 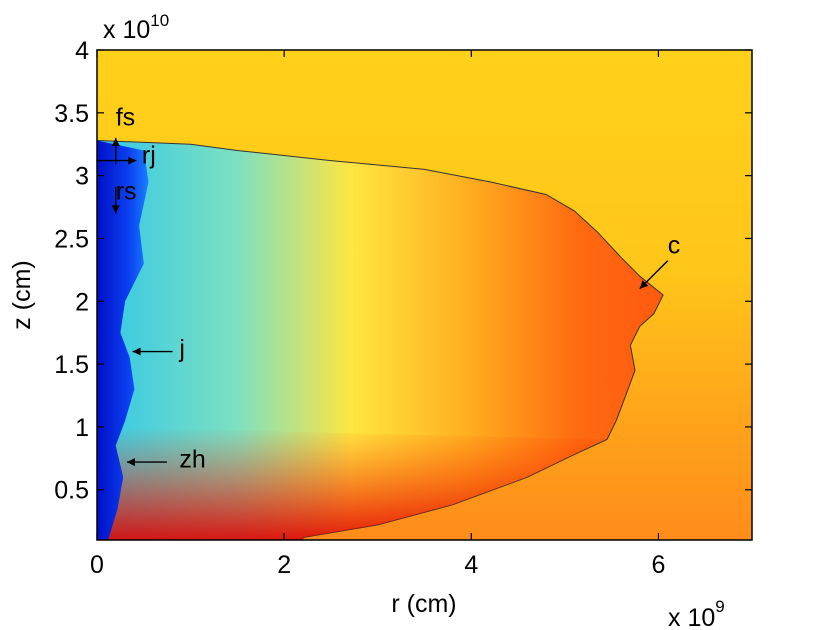 I want to click on annotation-arrowhead-zh, so click(x=130, y=462).